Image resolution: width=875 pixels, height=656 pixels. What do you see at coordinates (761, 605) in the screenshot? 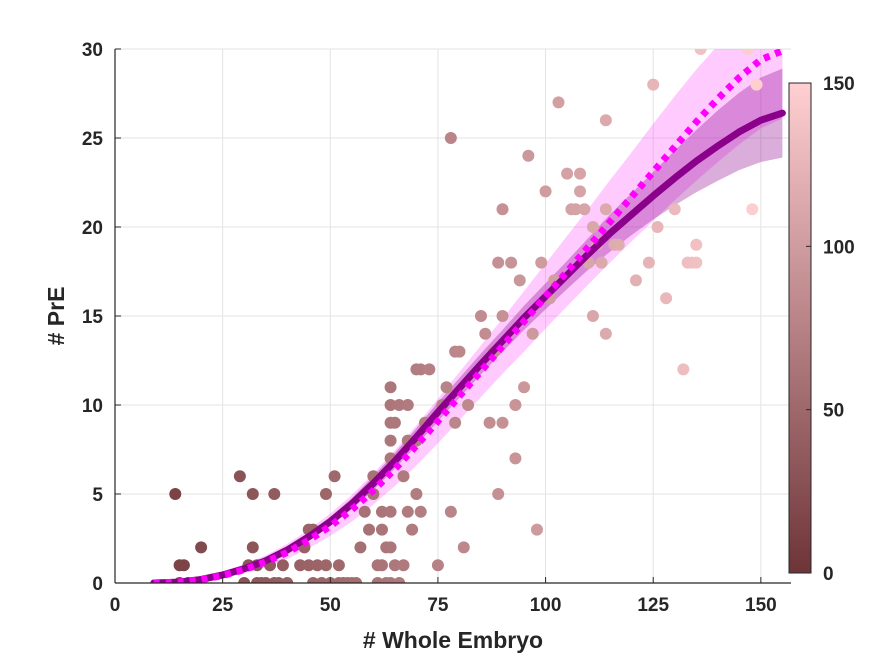
I see `x-tick-label: 150` at bounding box center [761, 605].